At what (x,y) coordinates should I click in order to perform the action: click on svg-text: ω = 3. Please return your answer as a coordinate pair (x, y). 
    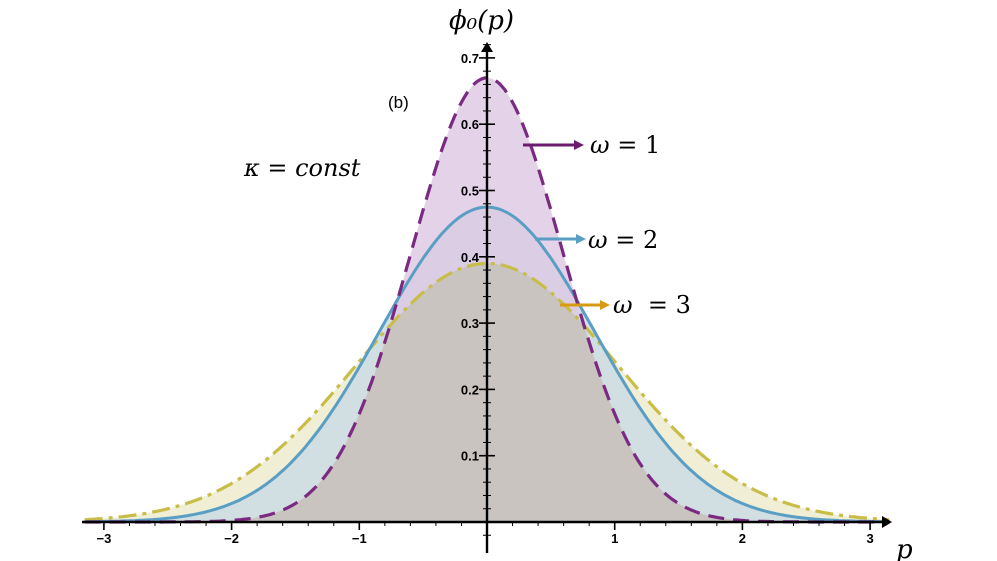
    Looking at the image, I should click on (652, 305).